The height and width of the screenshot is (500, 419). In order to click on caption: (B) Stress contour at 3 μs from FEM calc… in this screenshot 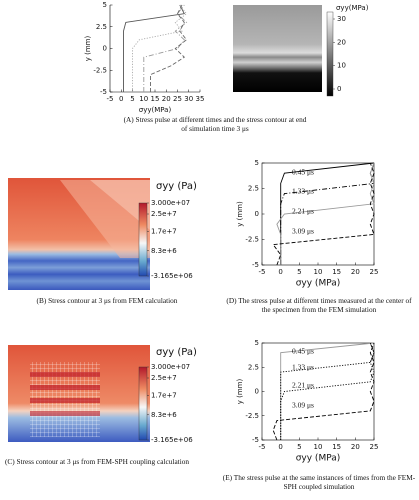, I will do `click(107, 300)`.